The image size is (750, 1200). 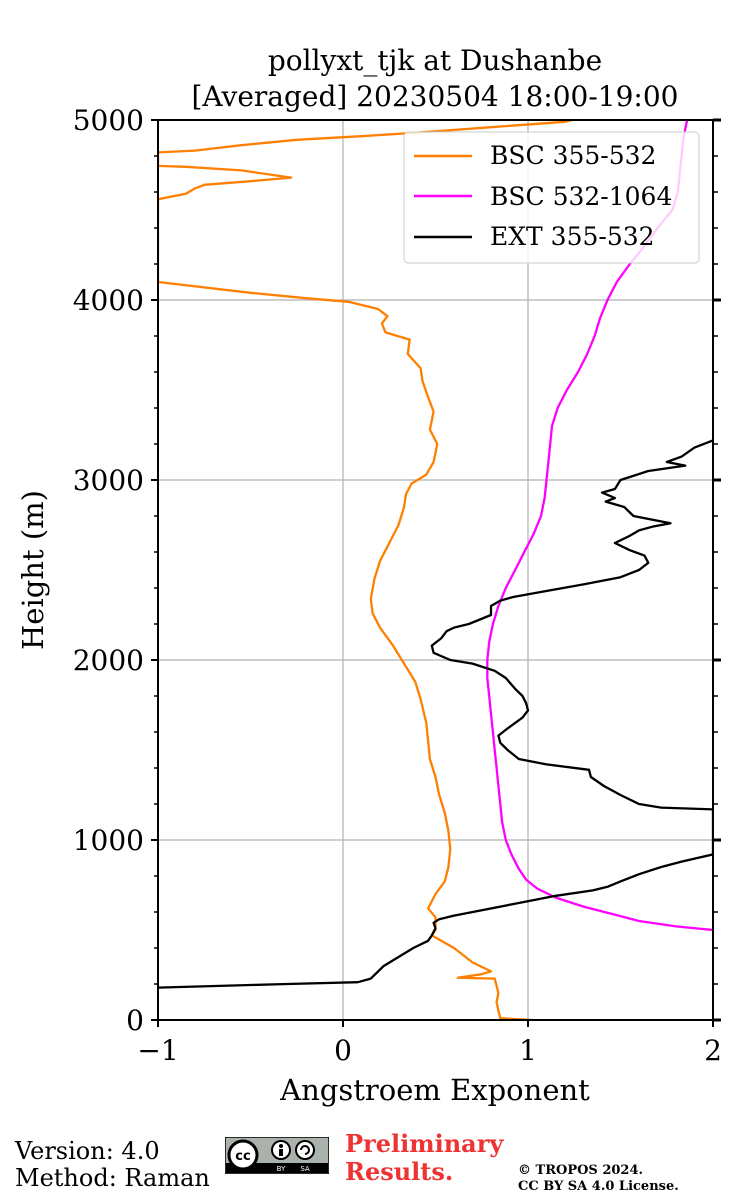 I want to click on copyright-line1: © TROPOS 2024., so click(x=581, y=1170).